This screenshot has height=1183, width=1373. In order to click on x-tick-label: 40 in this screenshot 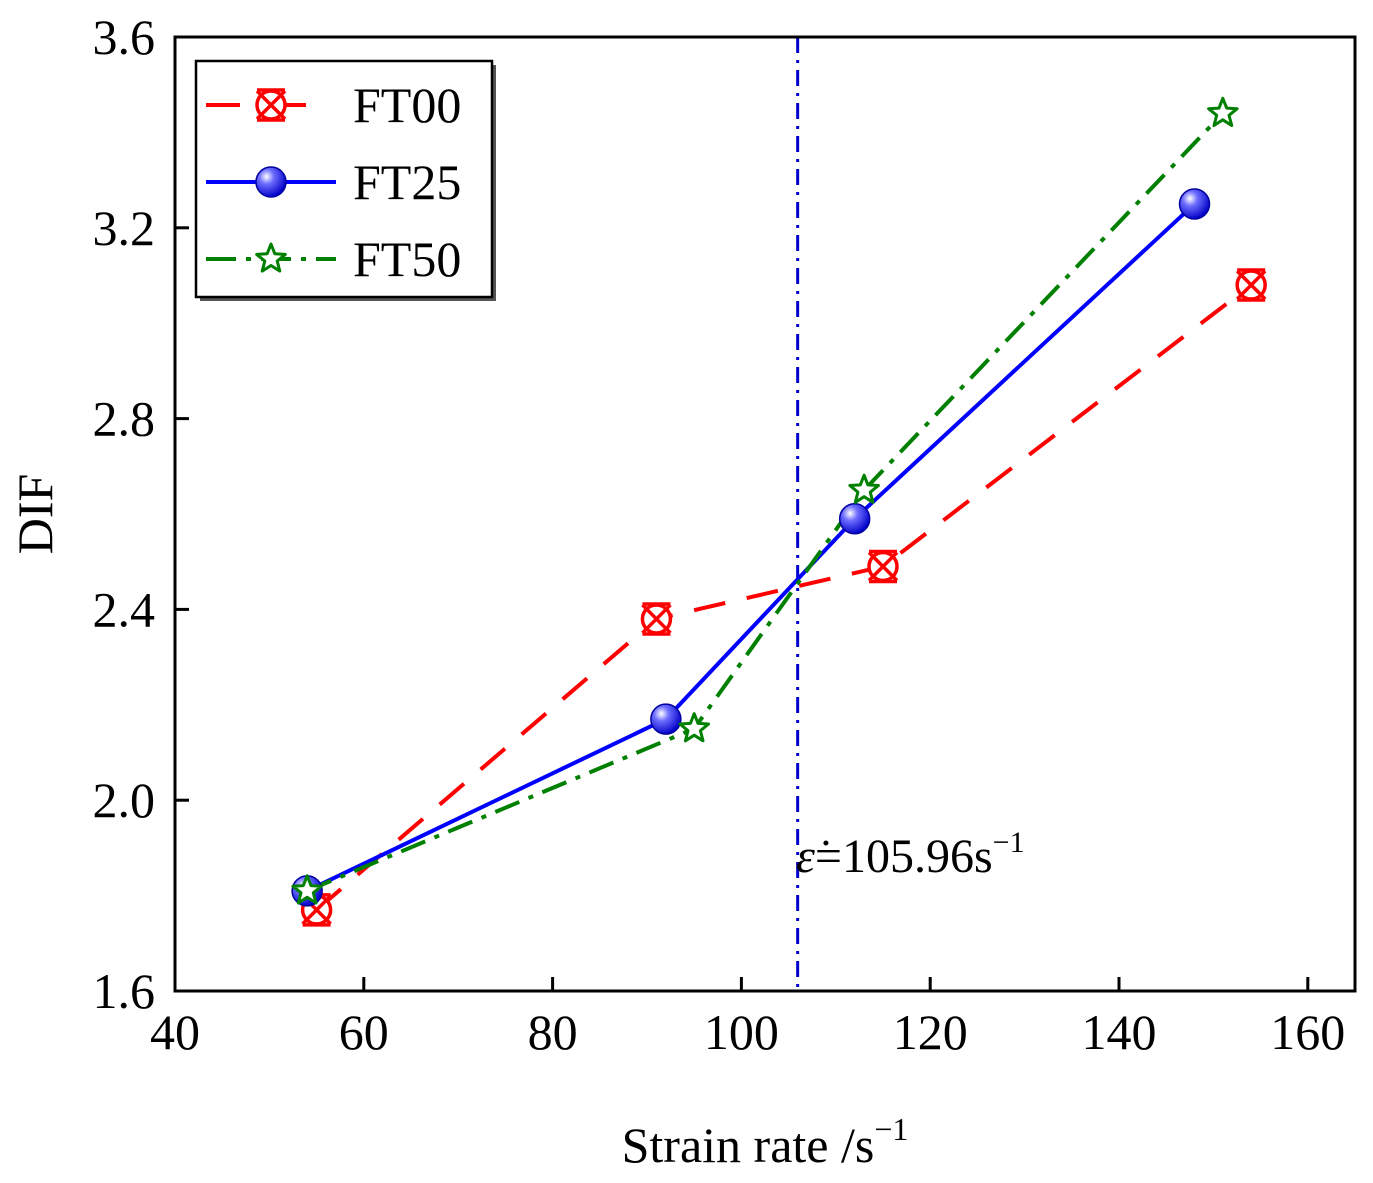, I will do `click(175, 1032)`.